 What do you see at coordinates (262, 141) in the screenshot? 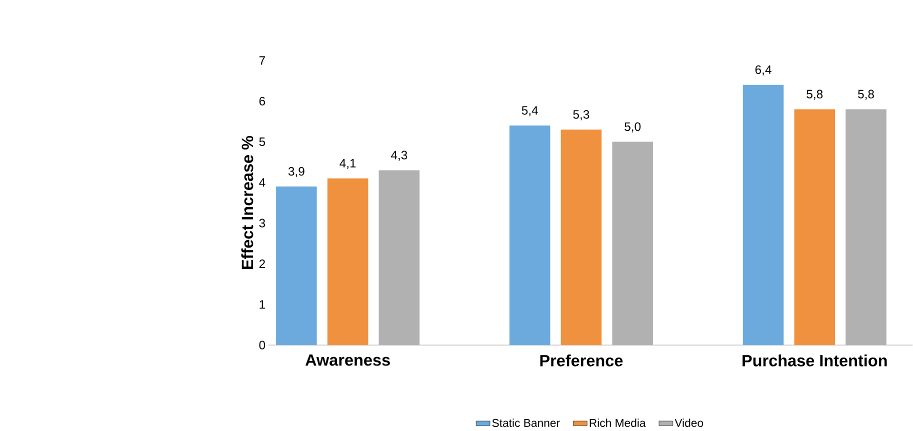
I see `y-tick-label: 5` at bounding box center [262, 141].